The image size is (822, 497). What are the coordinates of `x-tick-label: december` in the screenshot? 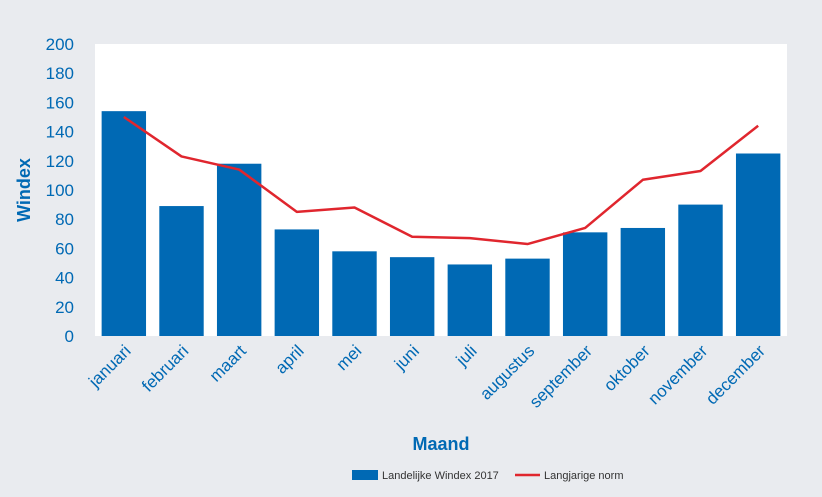 It's located at (735, 374).